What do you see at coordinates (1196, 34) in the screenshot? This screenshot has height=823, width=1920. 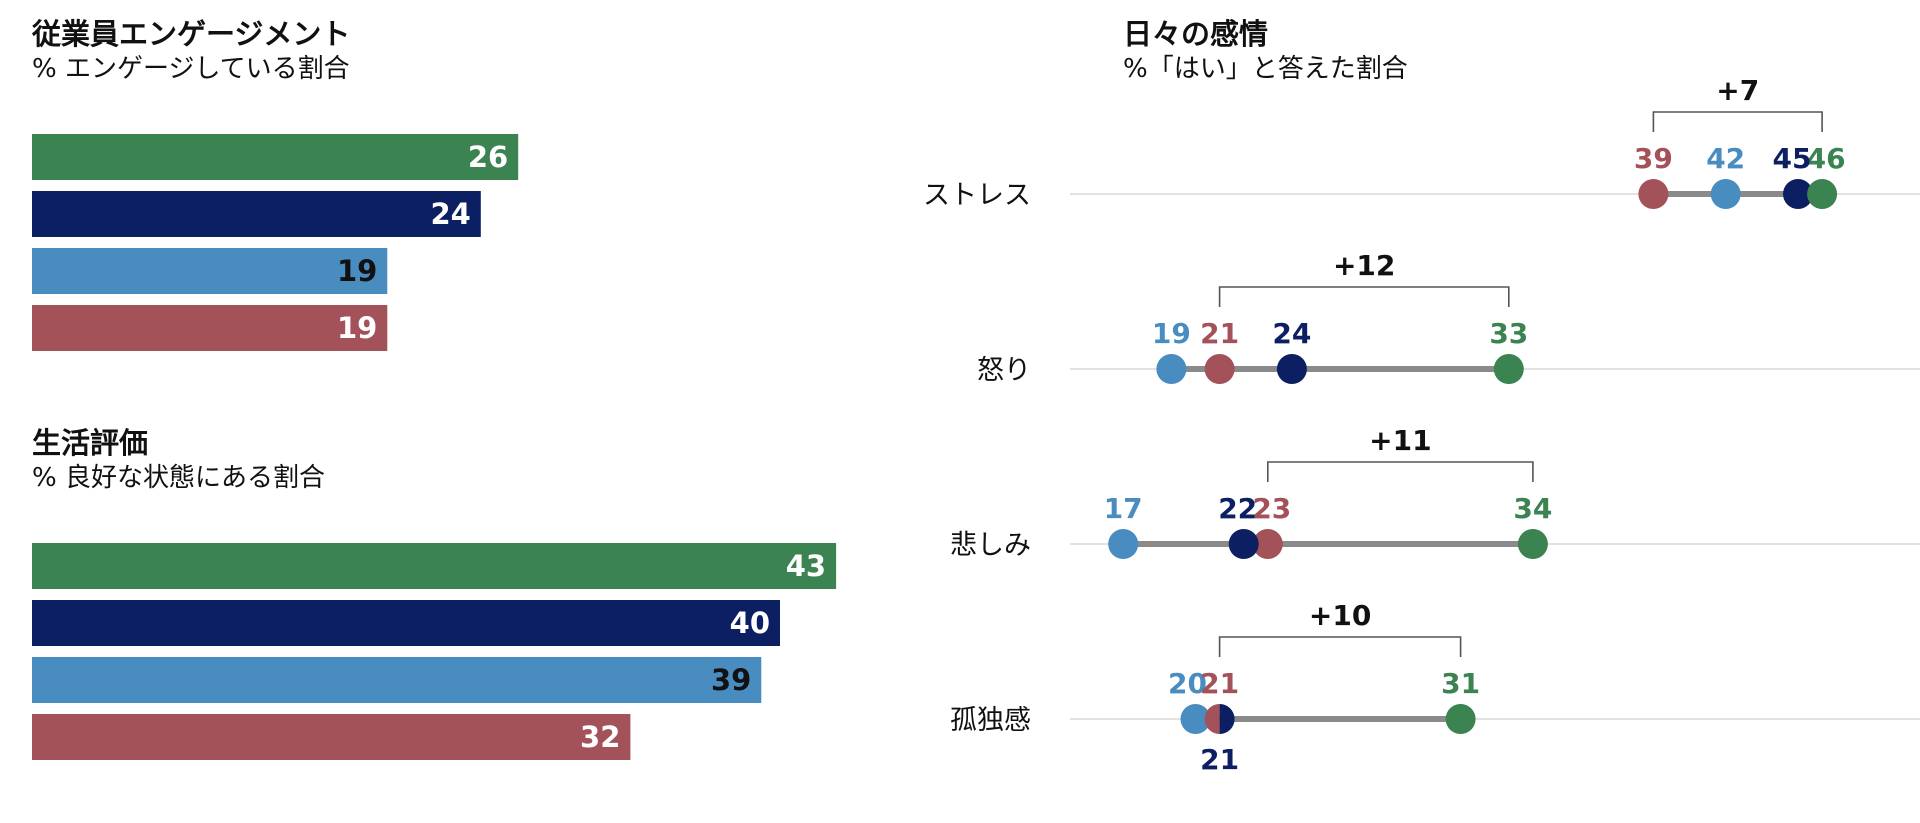 I see `emotions-title: 日々の感情` at bounding box center [1196, 34].